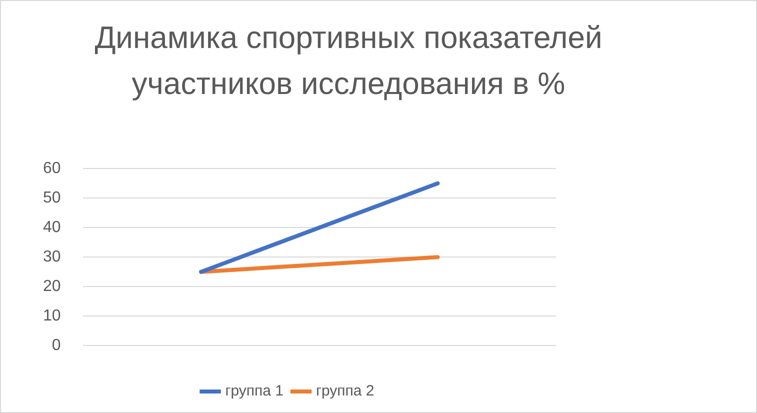 The height and width of the screenshot is (413, 757). Describe the element at coordinates (52, 287) in the screenshot. I see `y-tick-label: 20` at that location.